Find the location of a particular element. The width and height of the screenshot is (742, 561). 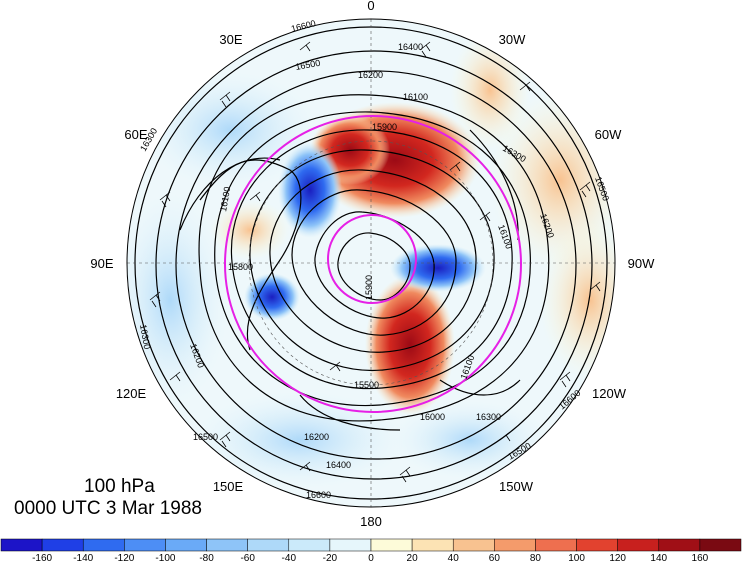

colorbar-tick-label: 80 is located at coordinates (536, 557).